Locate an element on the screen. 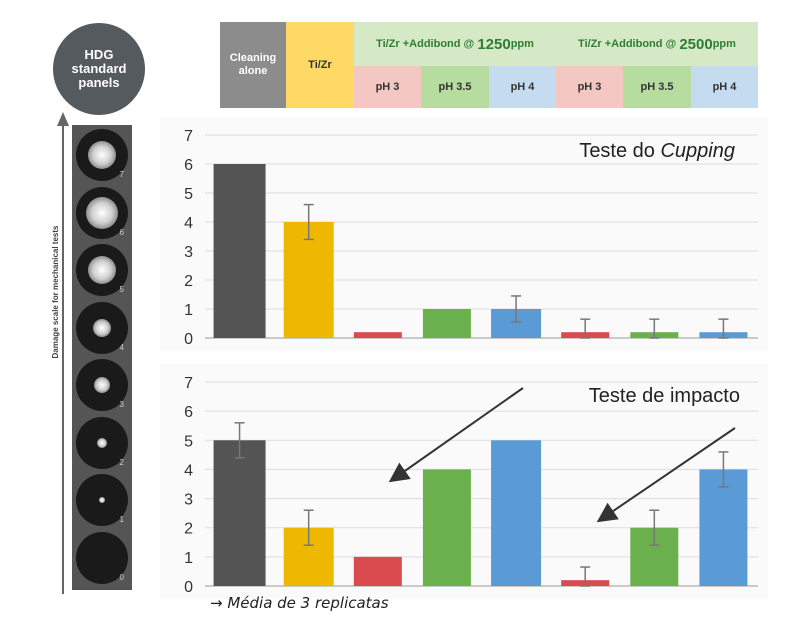 The width and height of the screenshot is (800, 640). legend-ph3-1250: pH 3 is located at coordinates (387, 87).